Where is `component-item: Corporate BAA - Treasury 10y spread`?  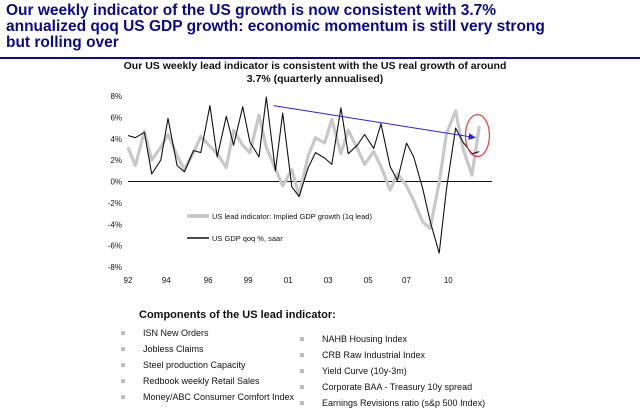
component-item: Corporate BAA - Treasury 10y spread is located at coordinates (392, 389).